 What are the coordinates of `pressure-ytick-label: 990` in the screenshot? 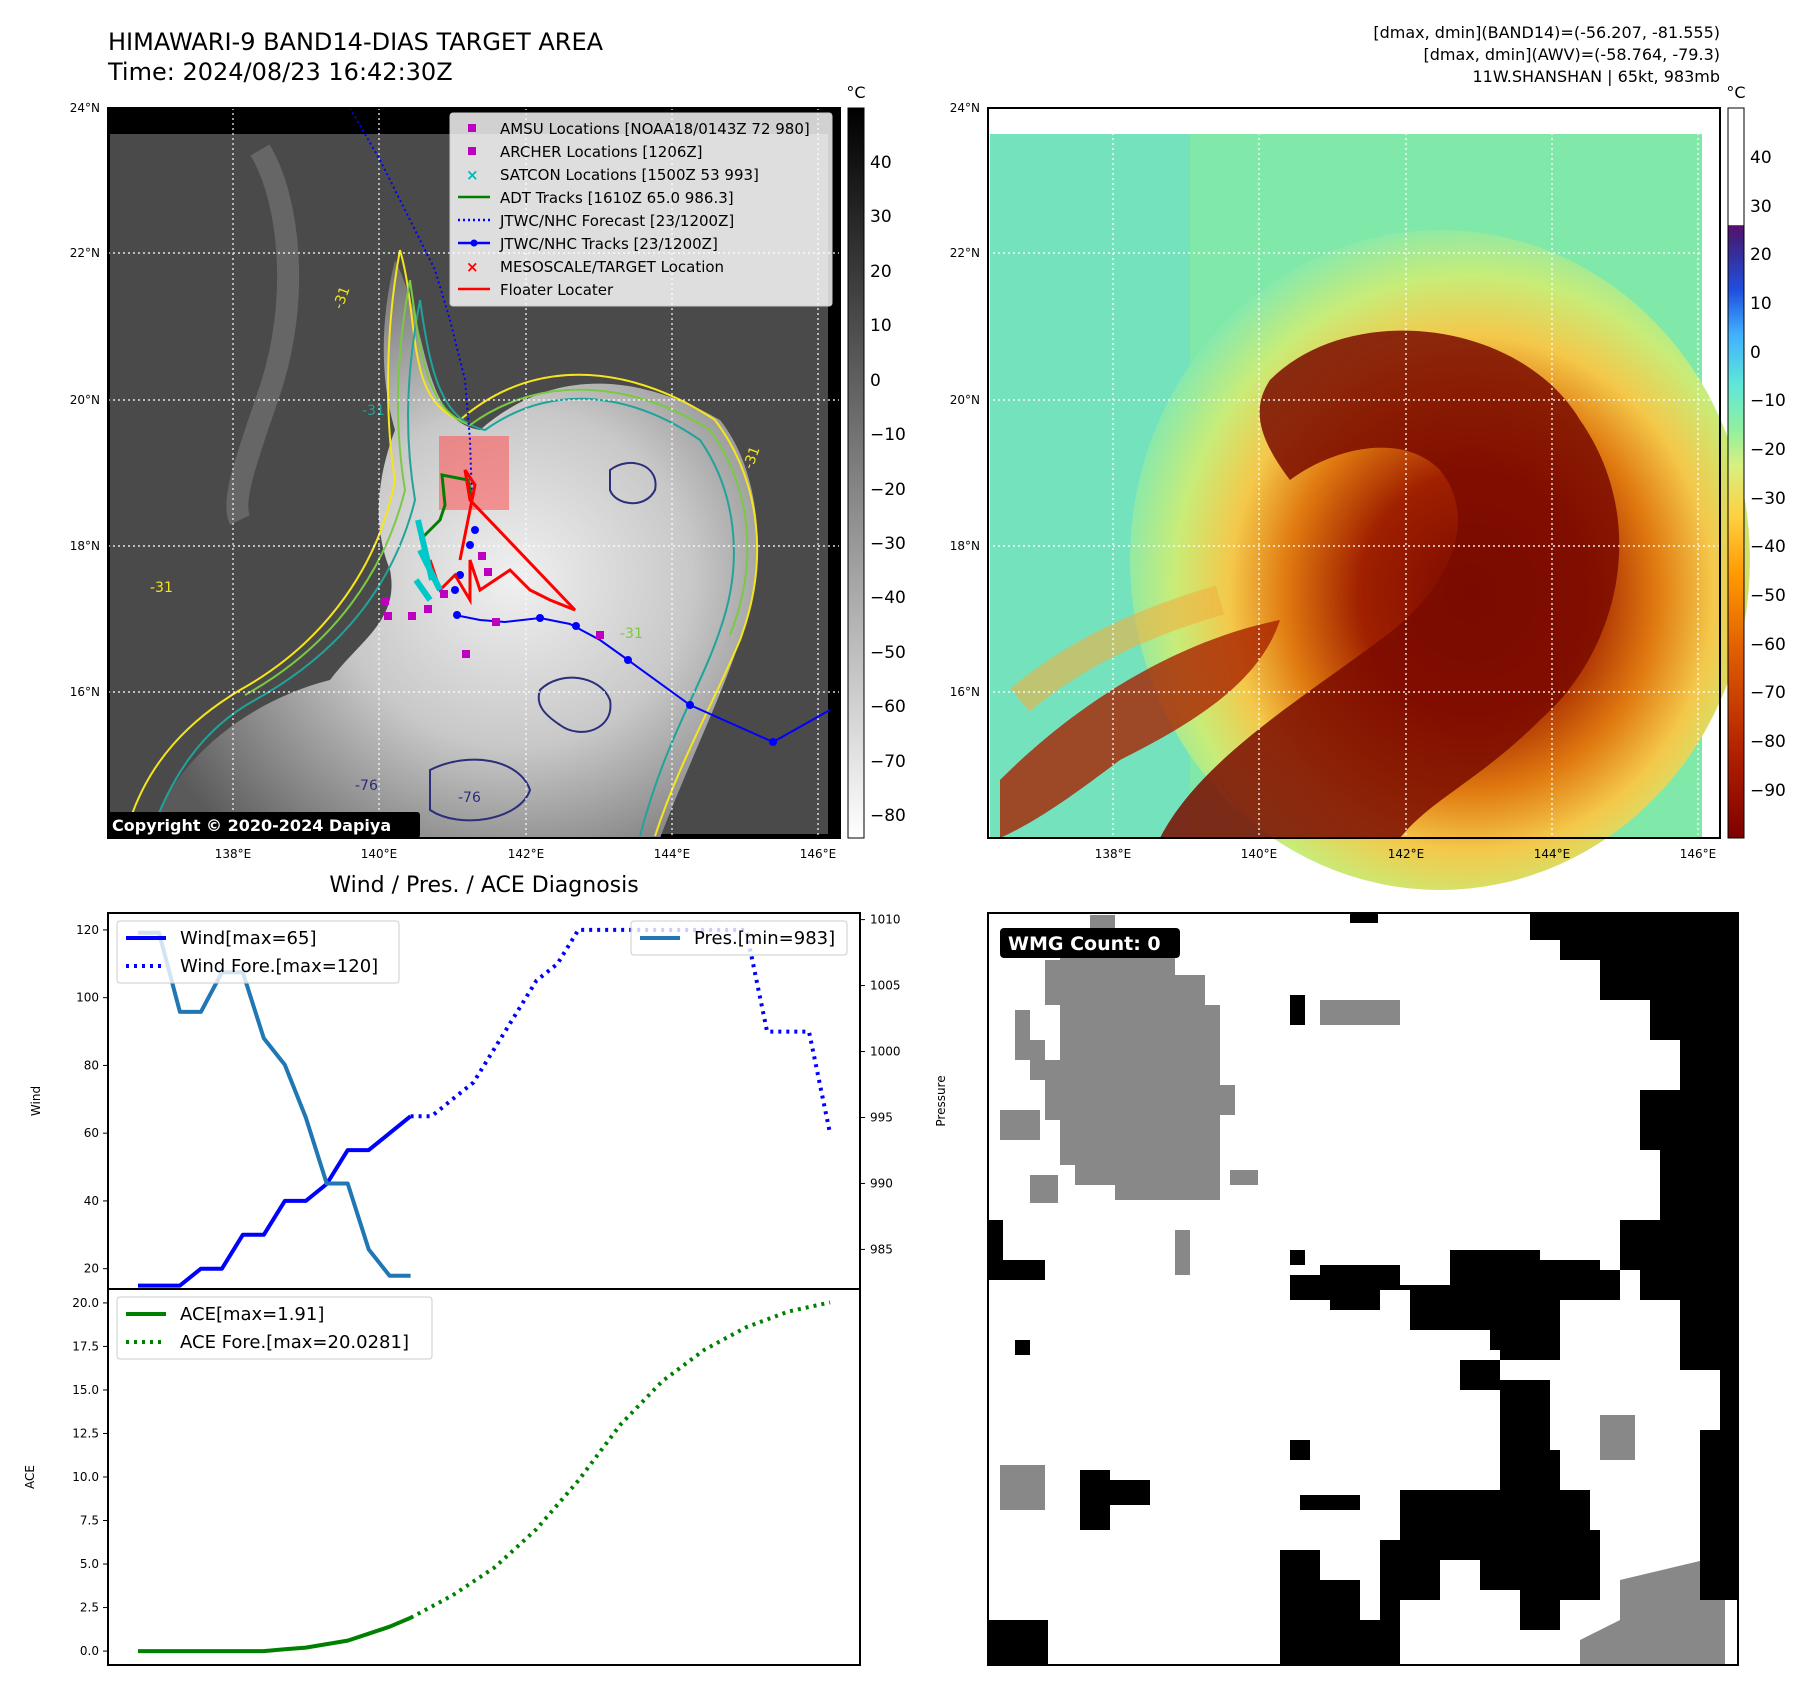 It's located at (881, 1183).